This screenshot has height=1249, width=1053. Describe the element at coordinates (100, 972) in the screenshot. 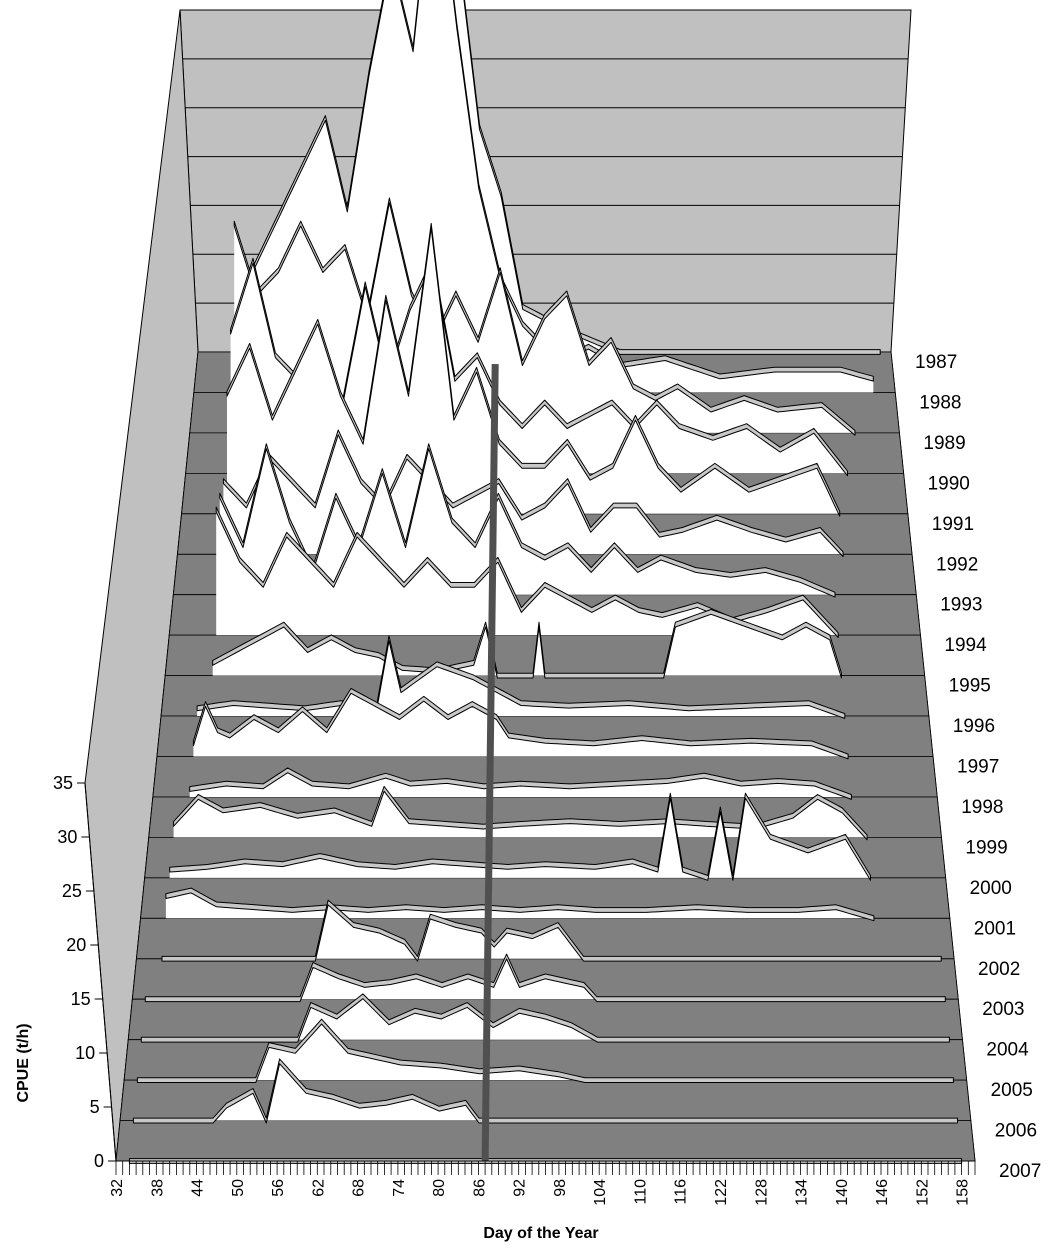

I see `y-axis-line` at that location.